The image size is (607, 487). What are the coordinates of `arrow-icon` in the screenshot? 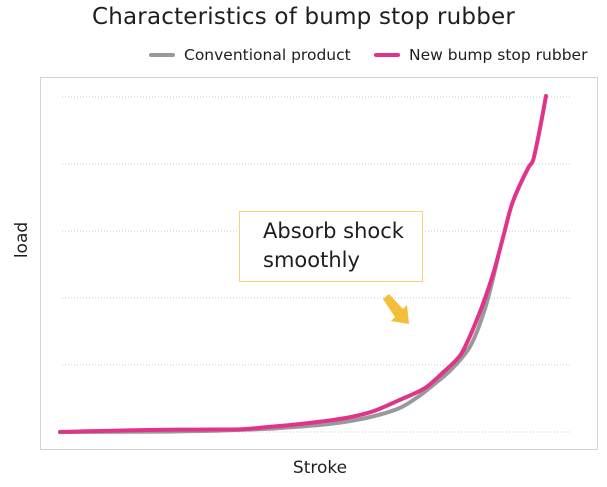 It's located at (396, 309).